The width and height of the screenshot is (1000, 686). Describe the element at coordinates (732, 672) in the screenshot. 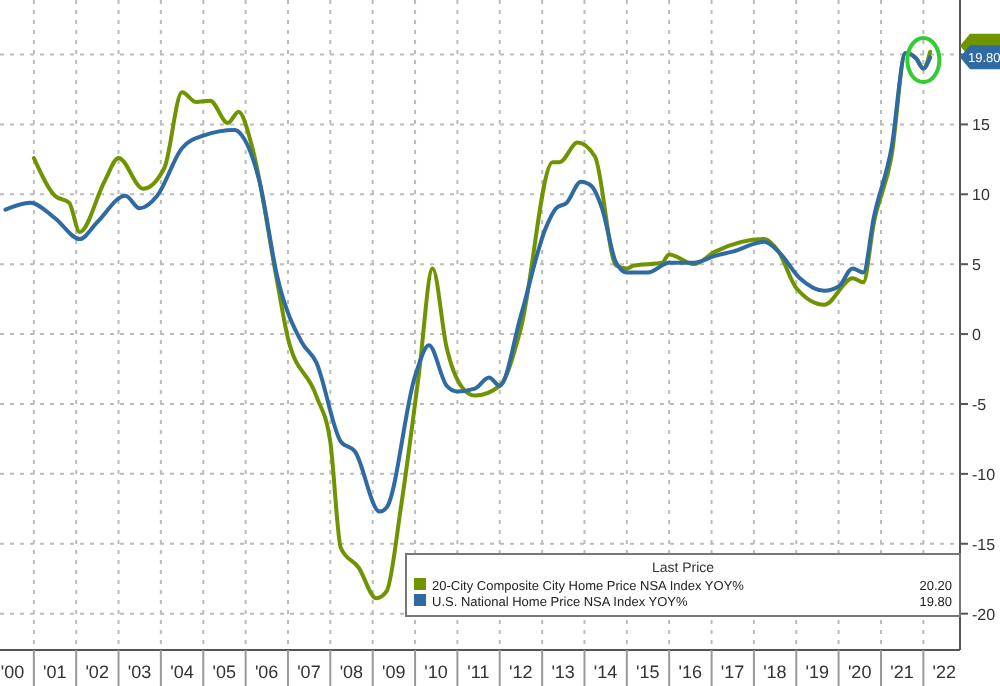

I see `x-tick-label: '17` at that location.